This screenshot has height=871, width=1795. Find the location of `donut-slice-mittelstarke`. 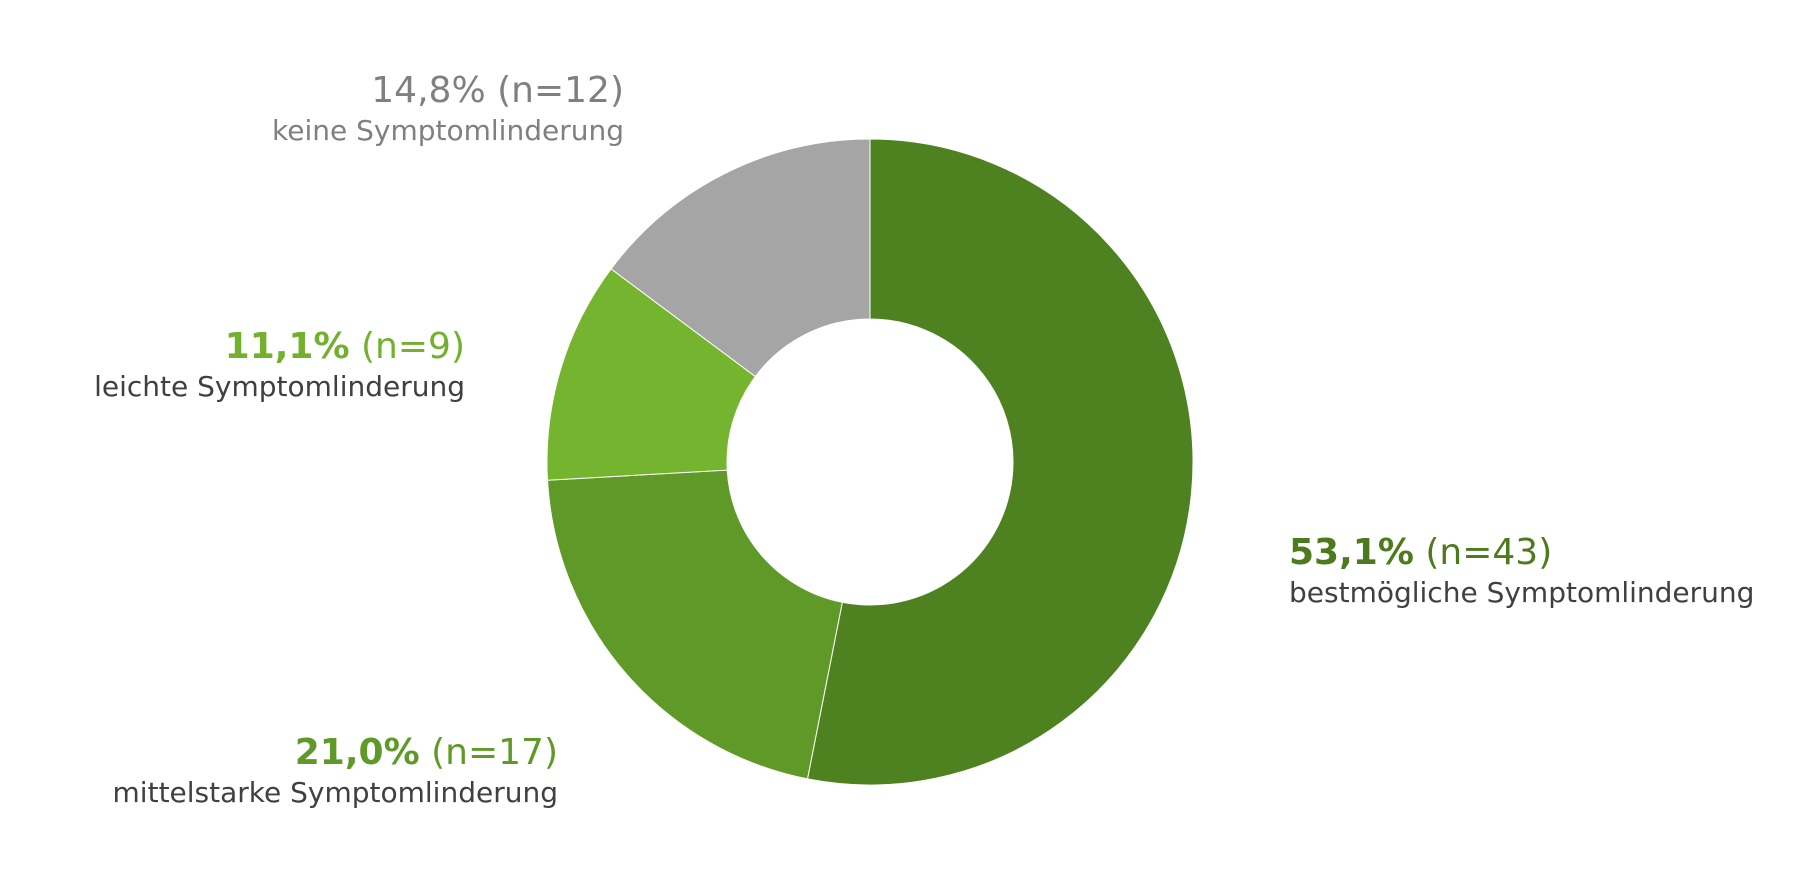

donut-slice-mittelstarke is located at coordinates (694, 624).